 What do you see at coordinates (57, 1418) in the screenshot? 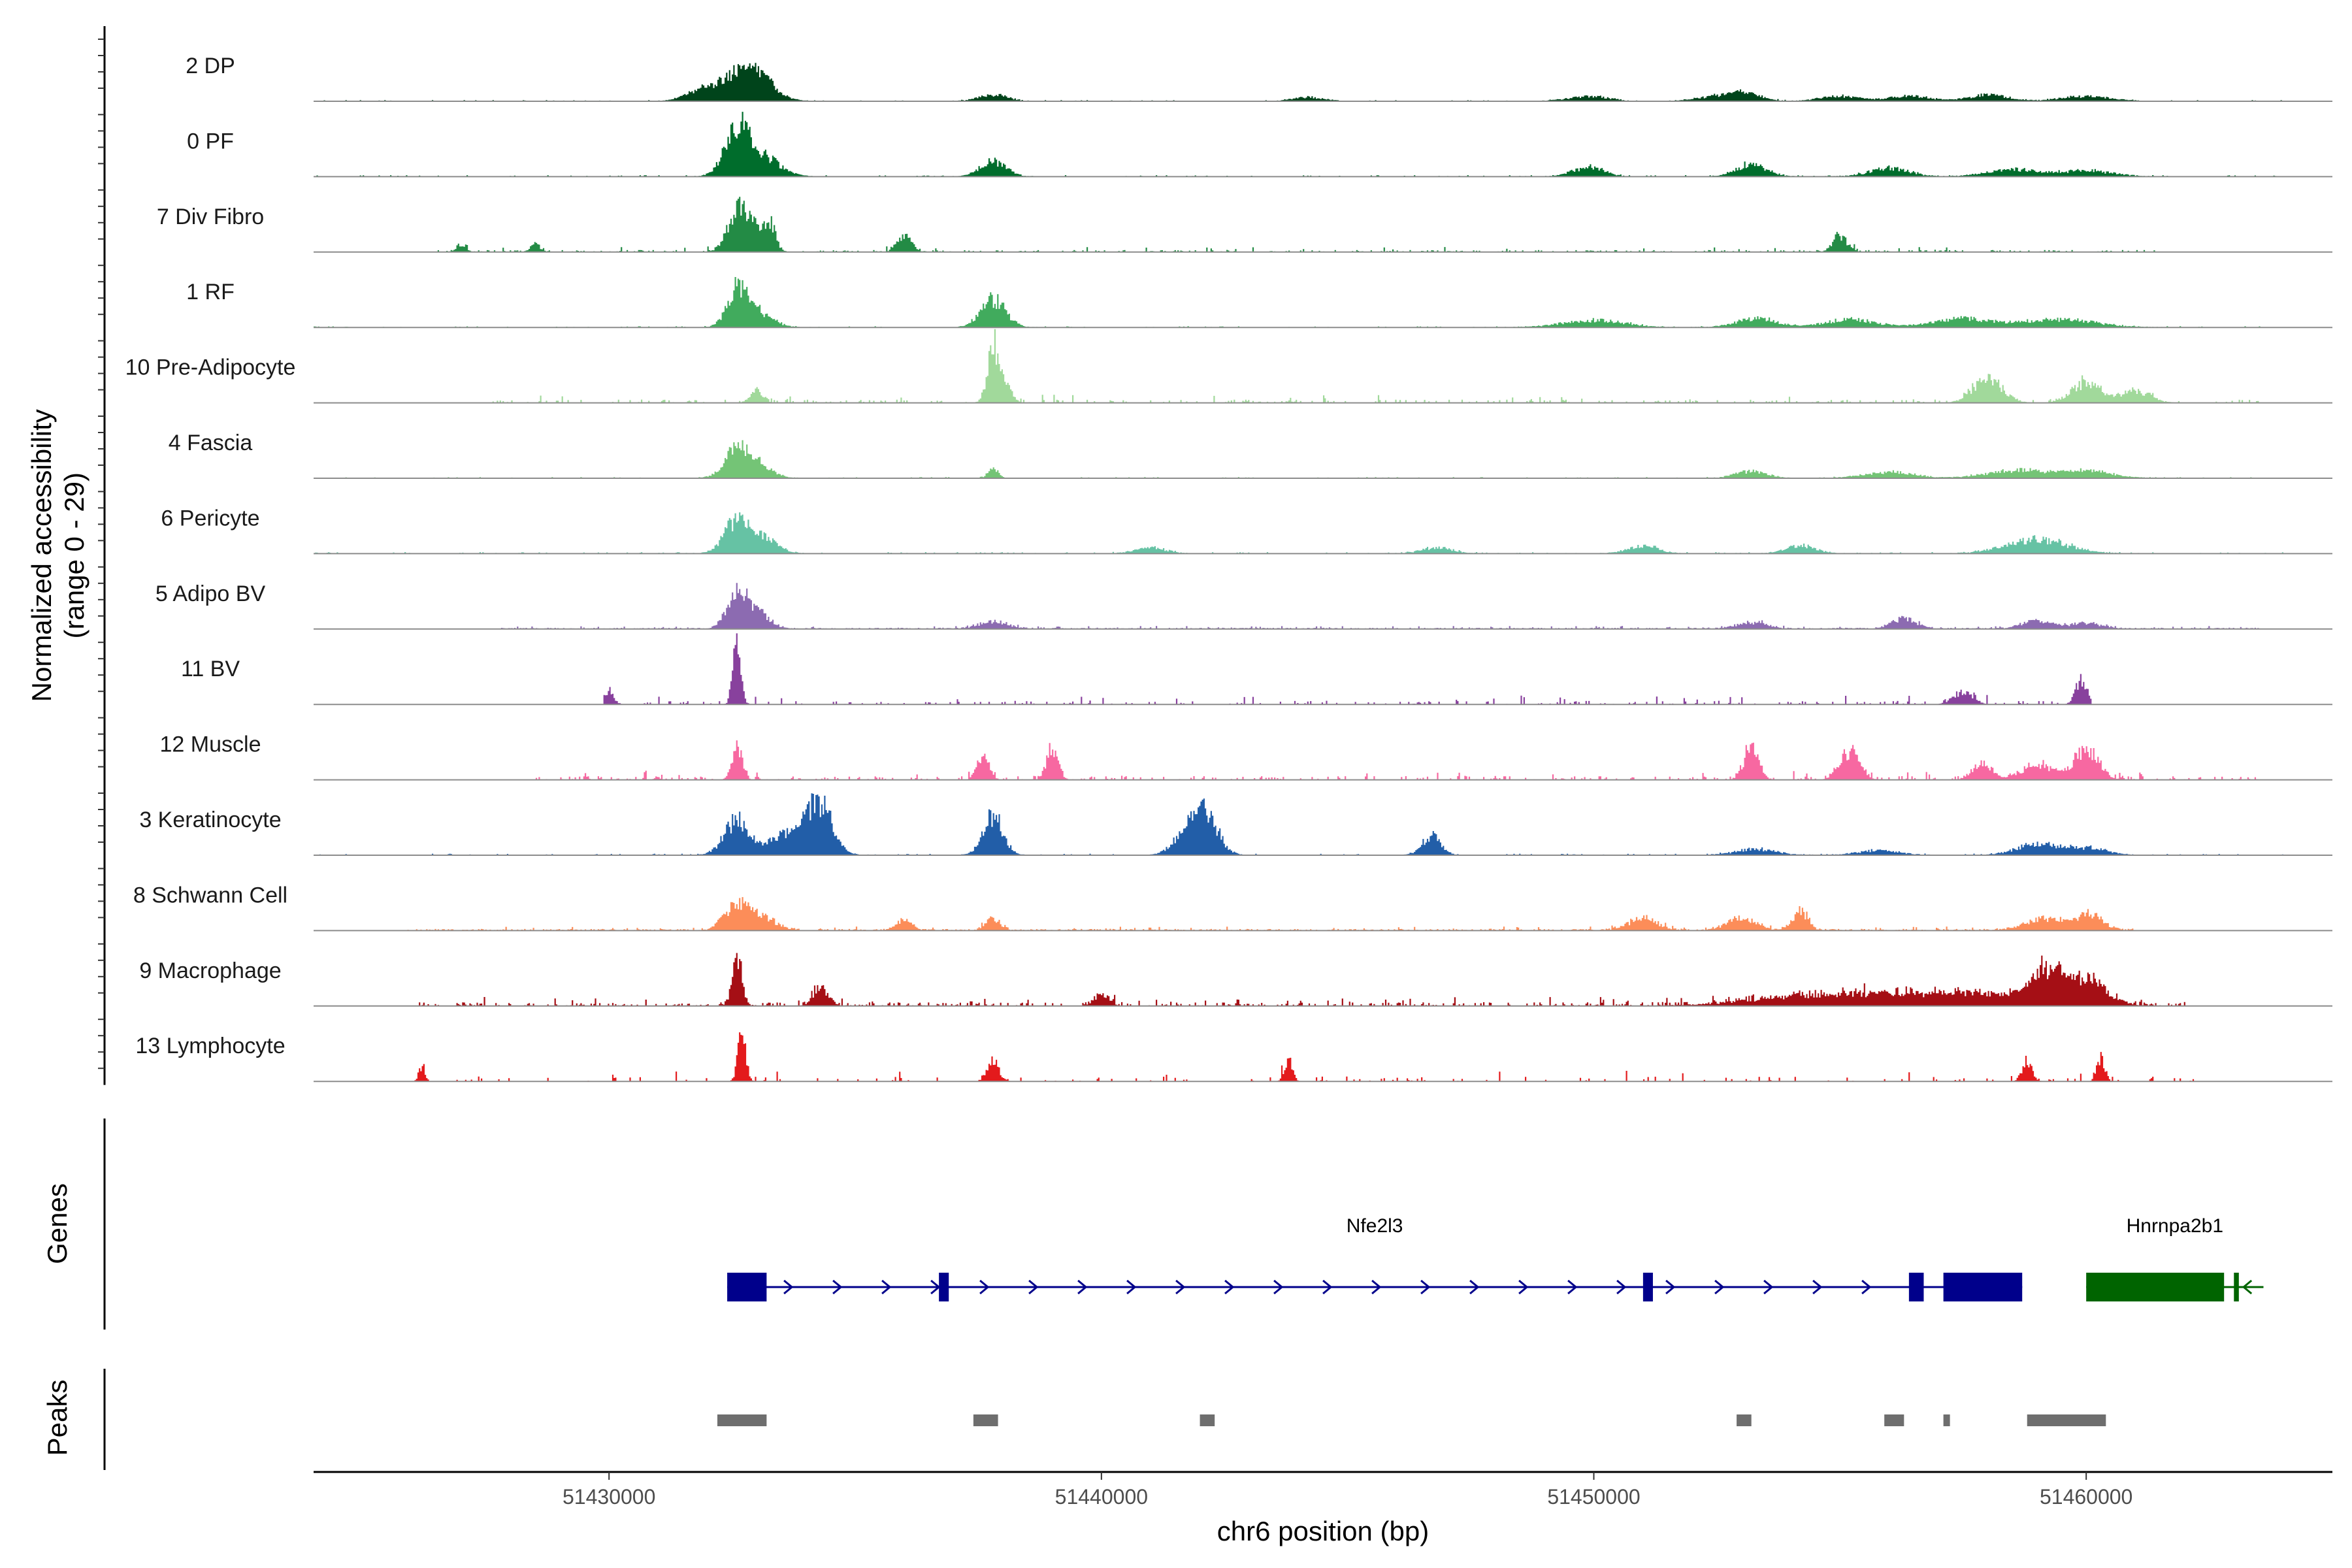
I see `peaks-panel-label: Peaks` at bounding box center [57, 1418].